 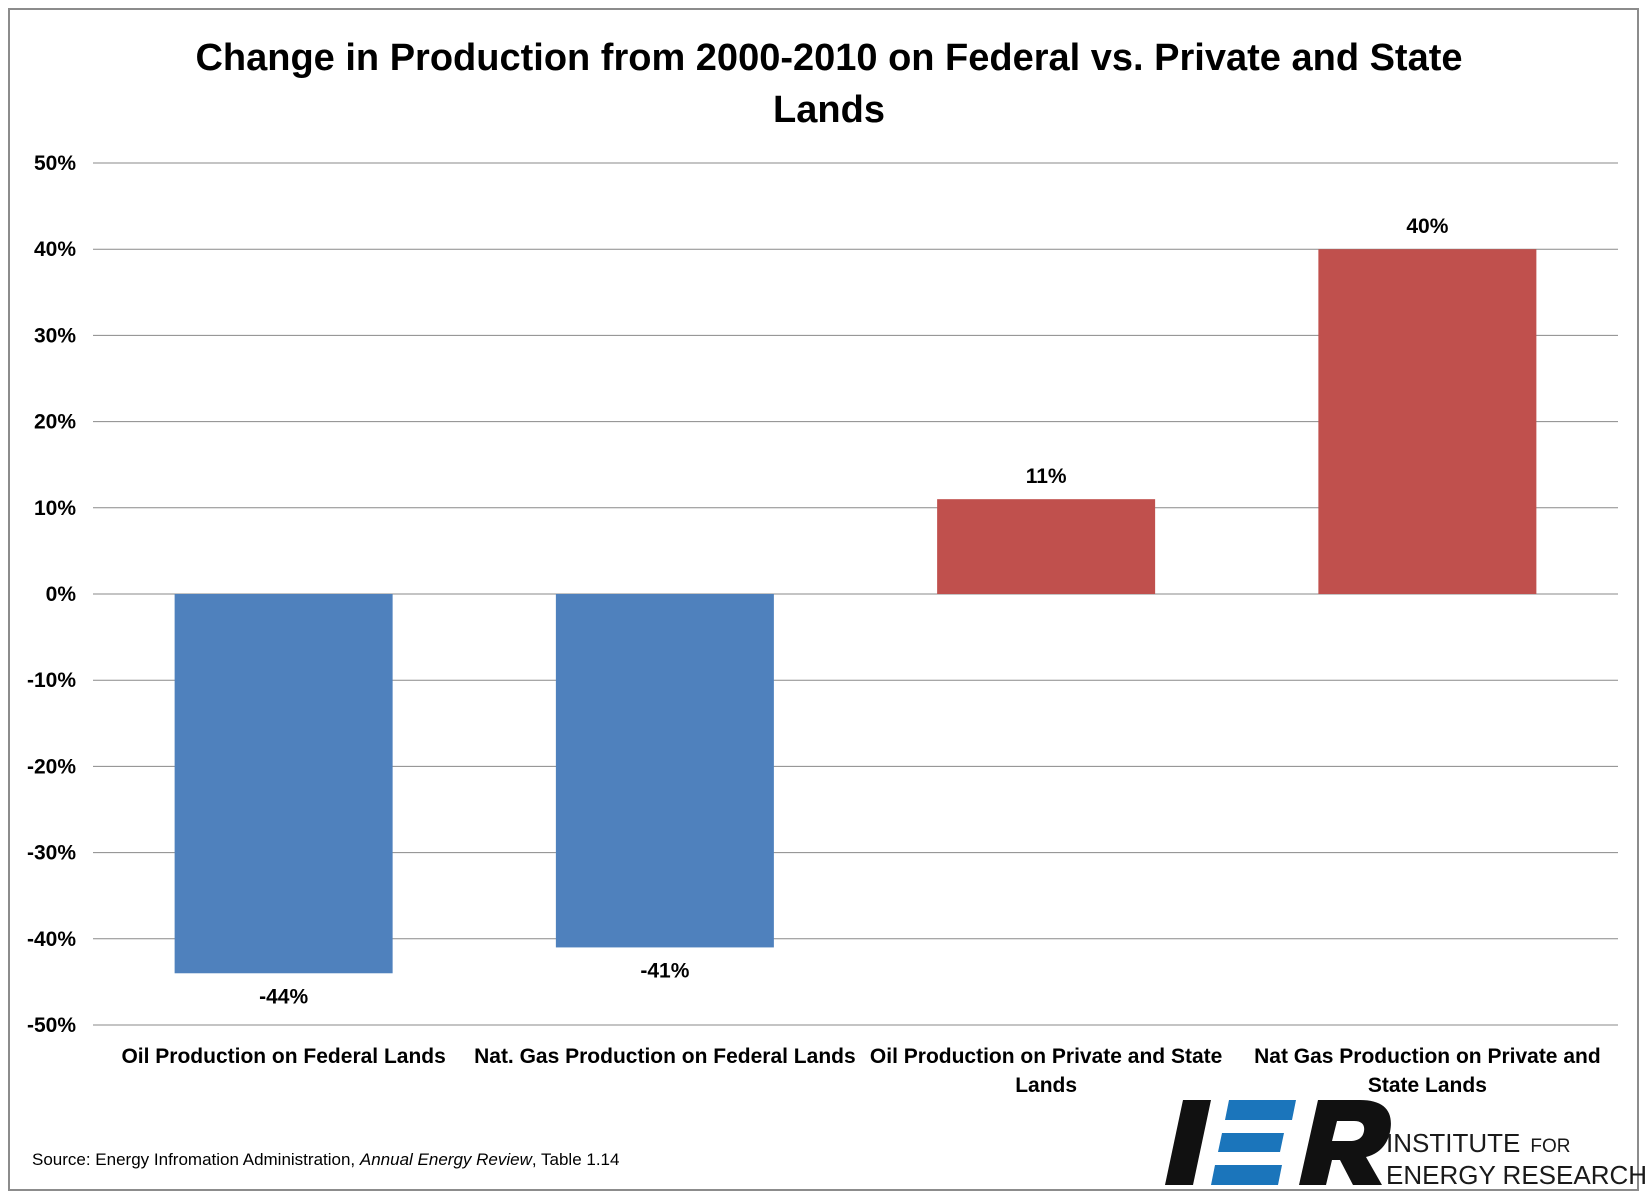 What do you see at coordinates (51, 1025) in the screenshot?
I see `y-tick-label: -50%` at bounding box center [51, 1025].